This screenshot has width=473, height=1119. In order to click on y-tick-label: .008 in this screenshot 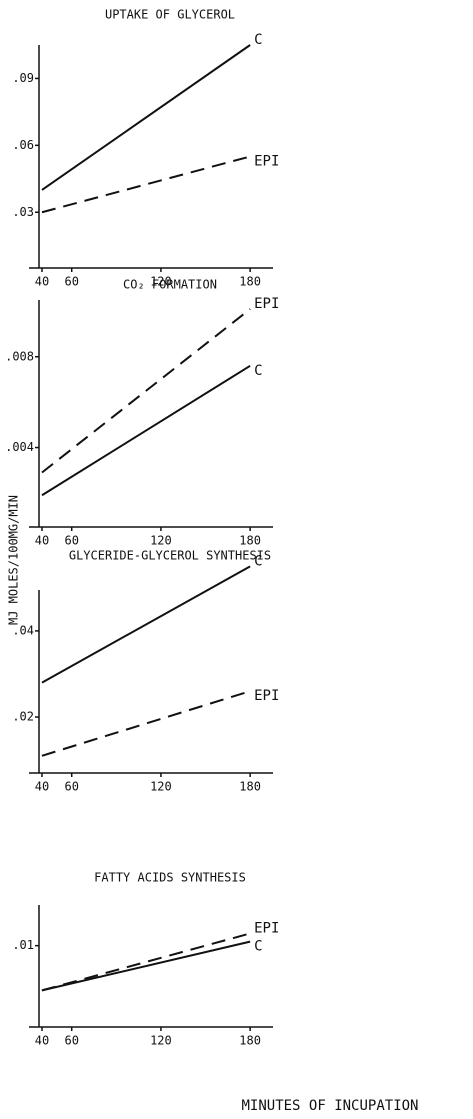, I will do `click(19, 356)`.